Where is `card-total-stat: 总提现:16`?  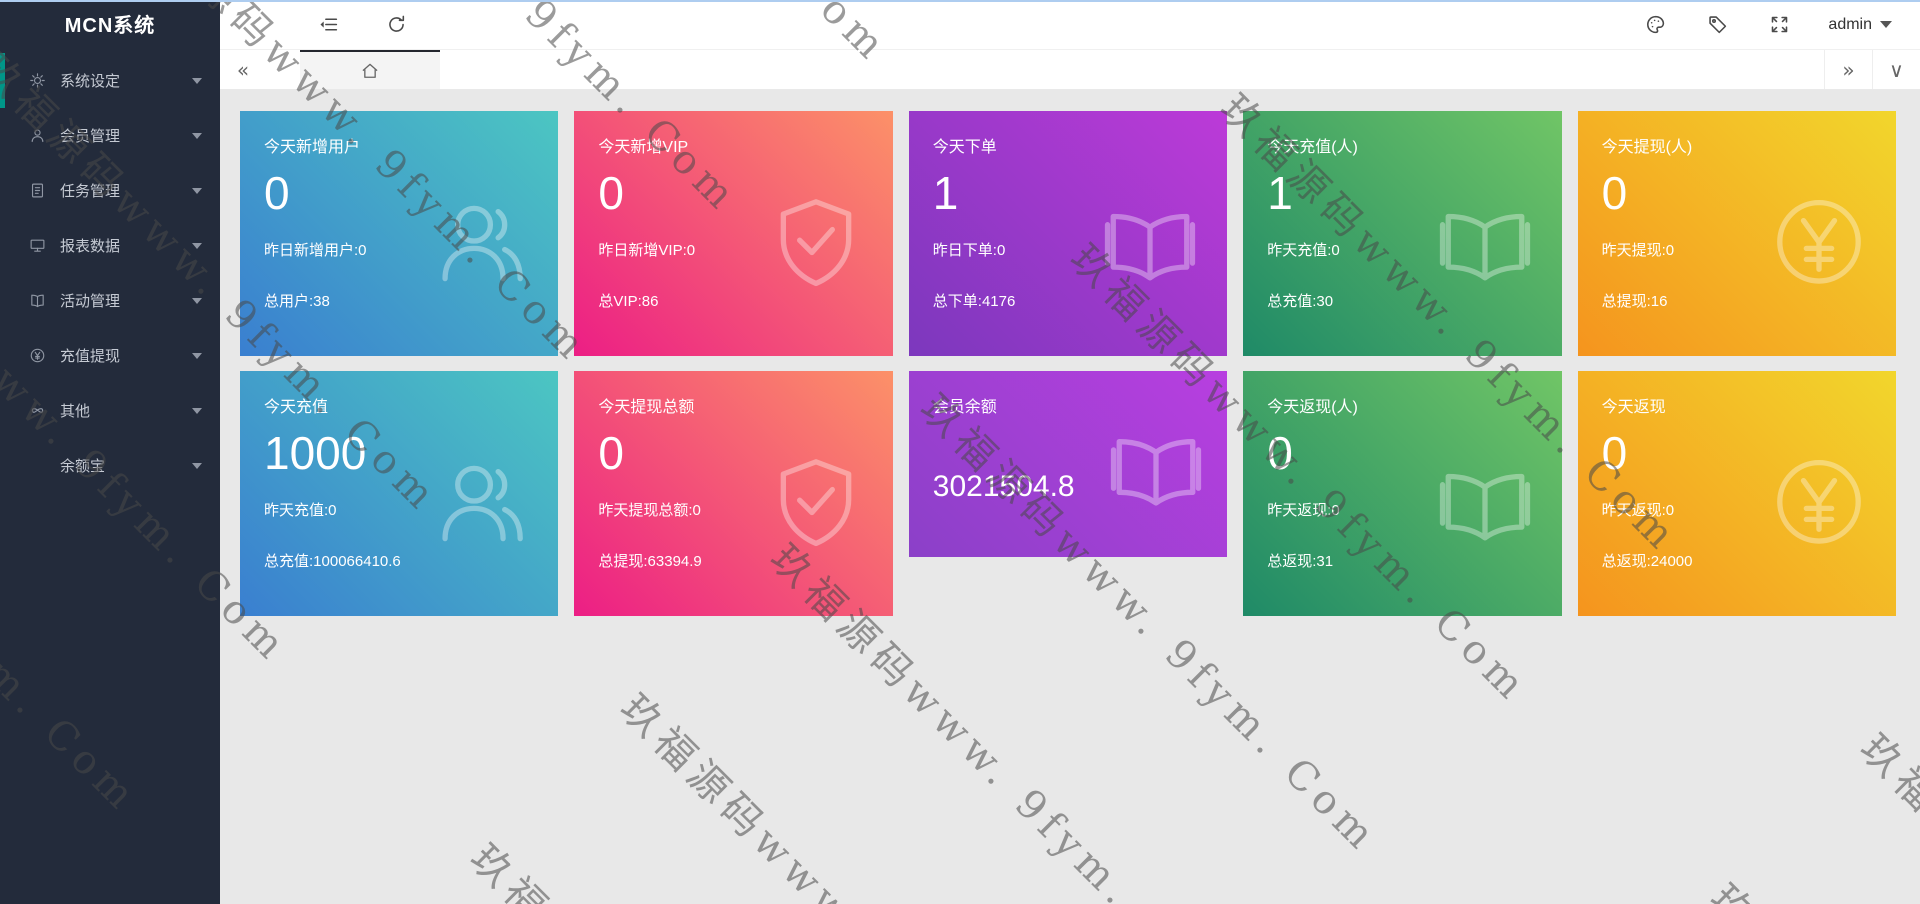
card-total-stat: 总提现:16 is located at coordinates (1634, 301).